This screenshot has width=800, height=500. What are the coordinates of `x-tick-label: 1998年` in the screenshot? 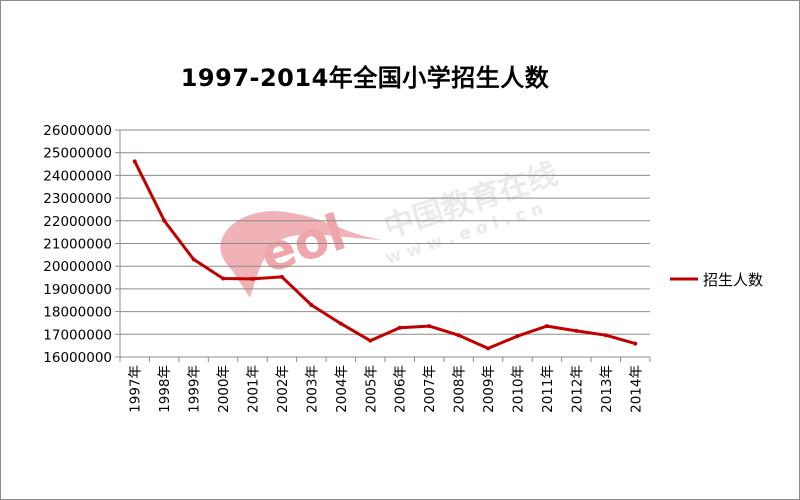 It's located at (165, 389).